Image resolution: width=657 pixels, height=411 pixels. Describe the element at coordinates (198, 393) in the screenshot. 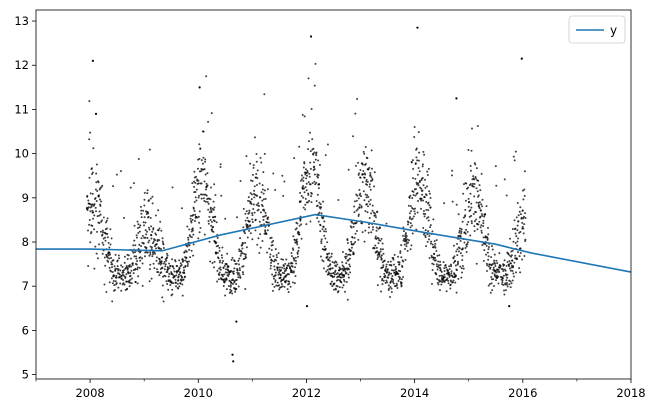

I see `x-tick-label: 2010` at that location.